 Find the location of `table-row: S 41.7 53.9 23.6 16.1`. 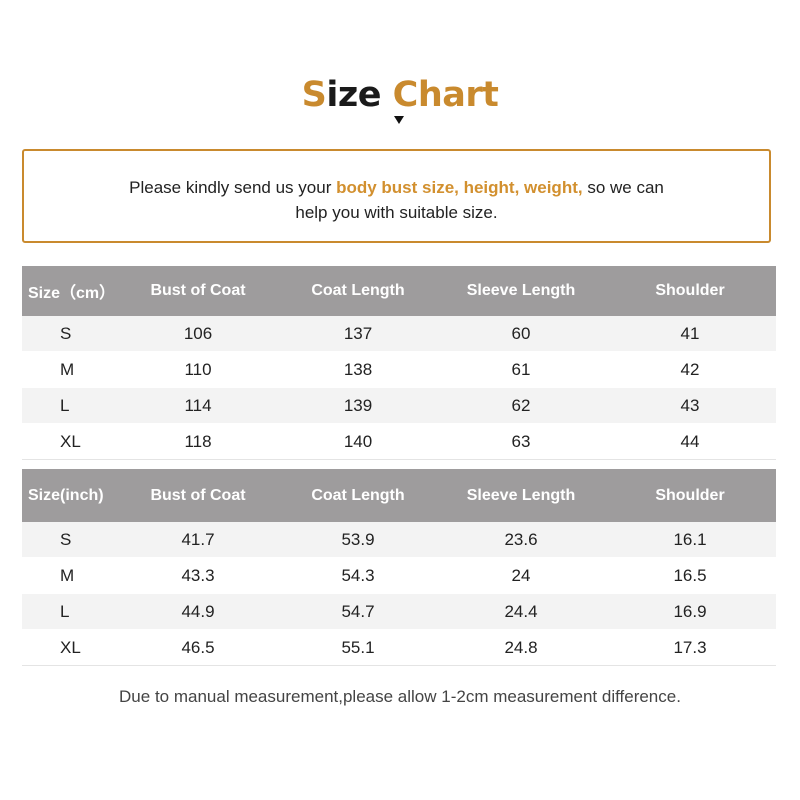

table-row: S 41.7 53.9 23.6 16.1 is located at coordinates (399, 540).